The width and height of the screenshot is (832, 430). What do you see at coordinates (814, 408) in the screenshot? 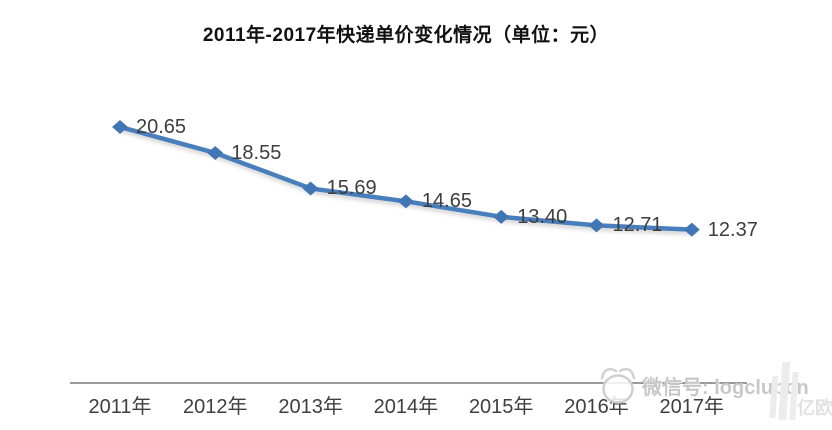
I see `brand-logo-label: 亿欧` at bounding box center [814, 408].